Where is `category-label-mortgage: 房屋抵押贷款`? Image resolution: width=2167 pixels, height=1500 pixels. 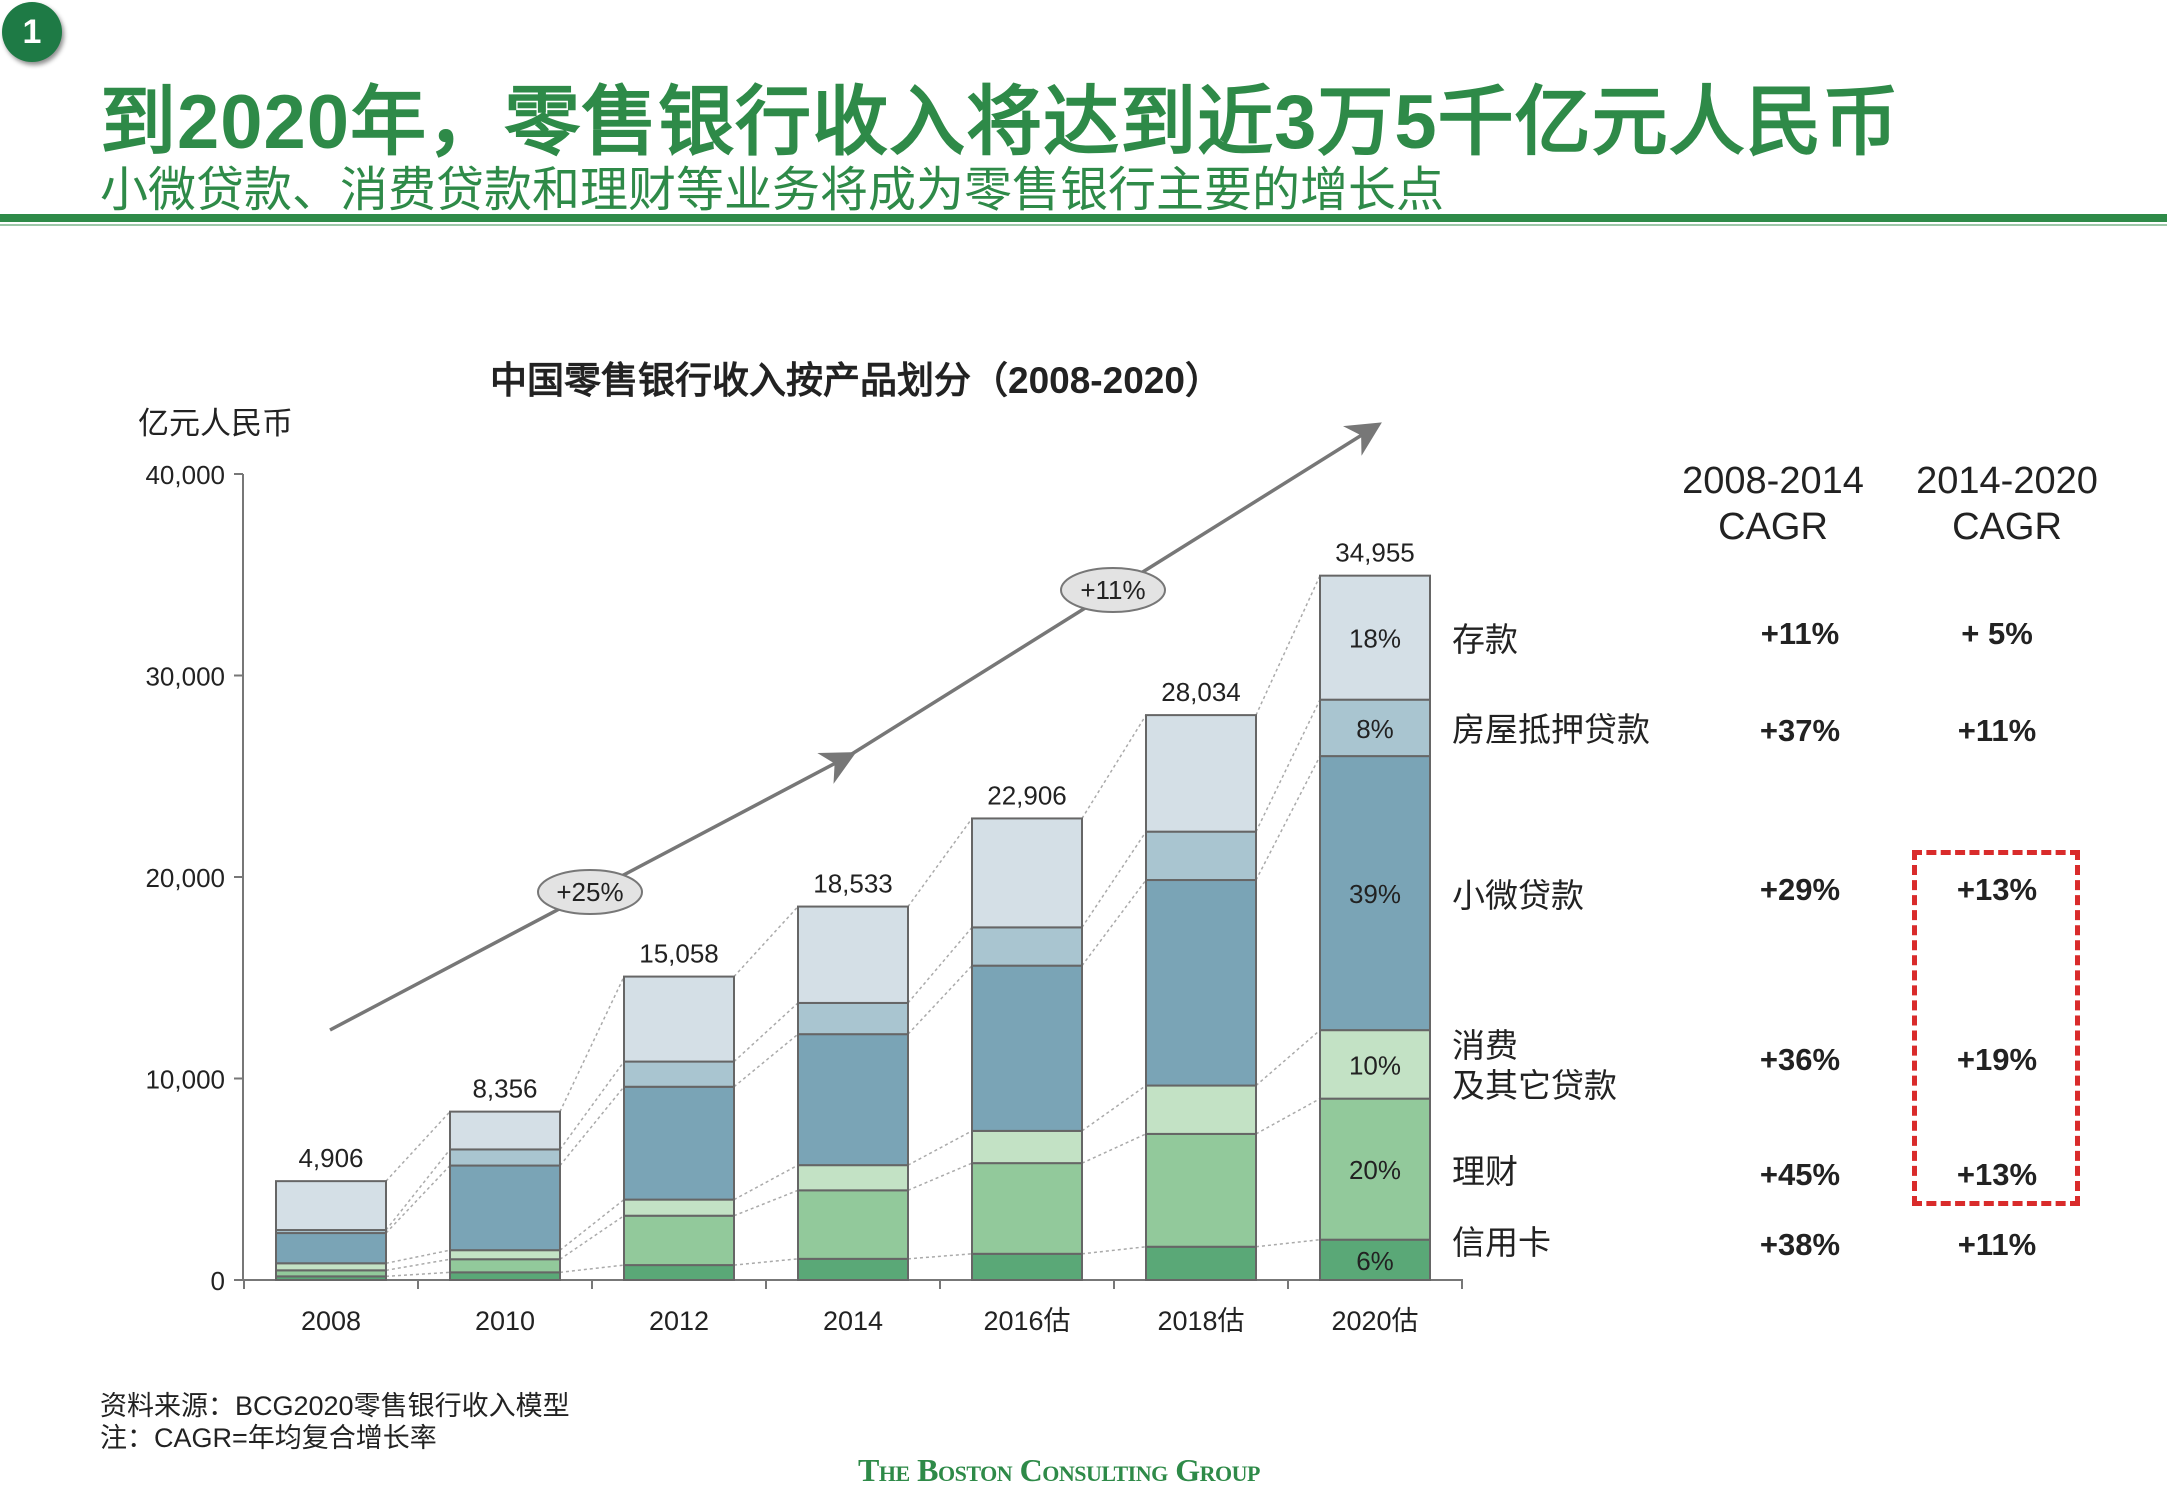 category-label-mortgage: 房屋抵押贷款 is located at coordinates (1551, 729).